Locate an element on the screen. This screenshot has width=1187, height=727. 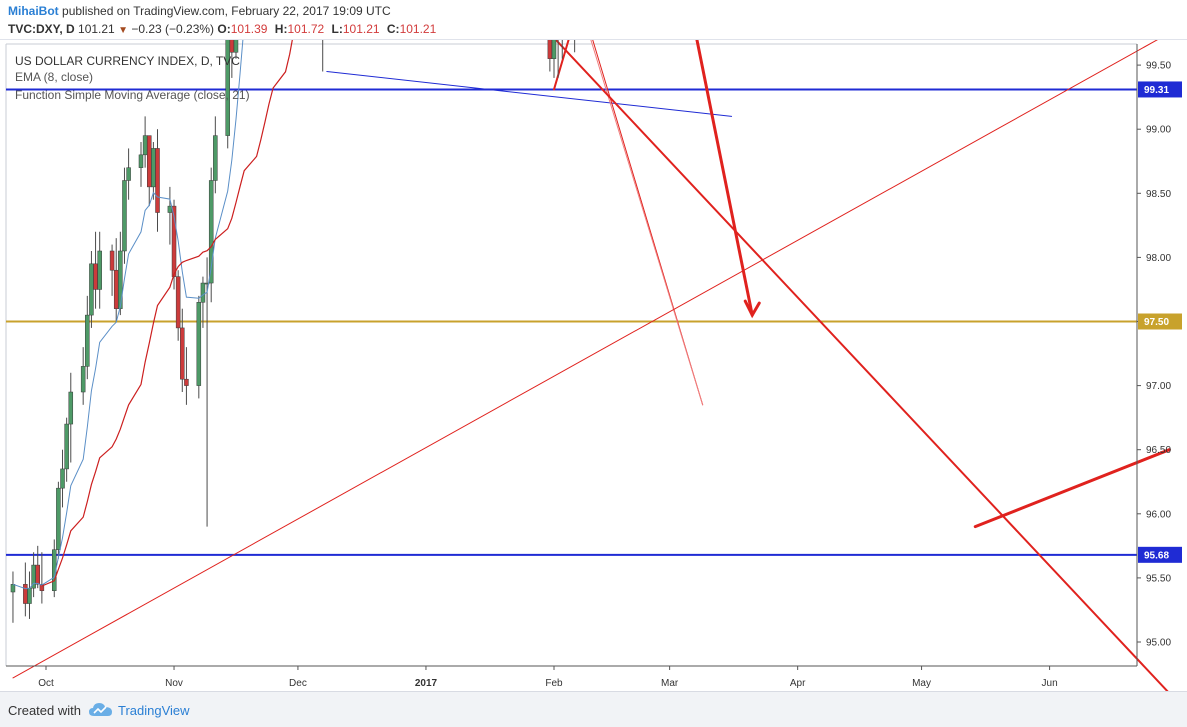
y-tick-label: 96.00 is located at coordinates (1158, 514).